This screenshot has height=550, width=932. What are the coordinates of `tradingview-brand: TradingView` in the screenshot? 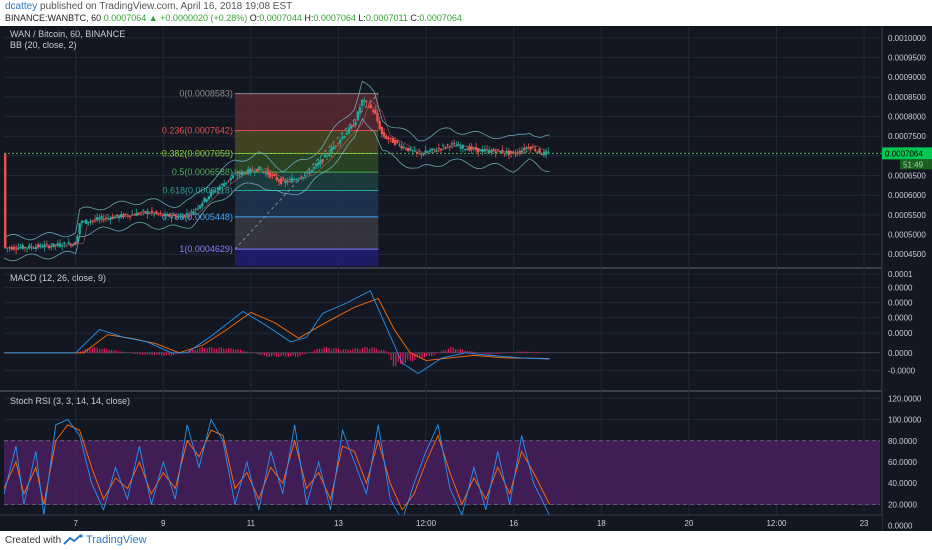 It's located at (116, 540).